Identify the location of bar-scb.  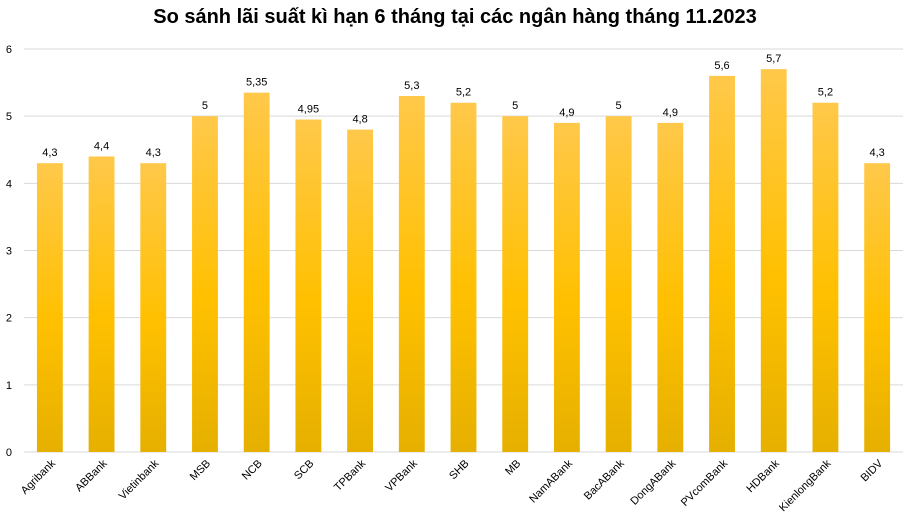
(308, 286).